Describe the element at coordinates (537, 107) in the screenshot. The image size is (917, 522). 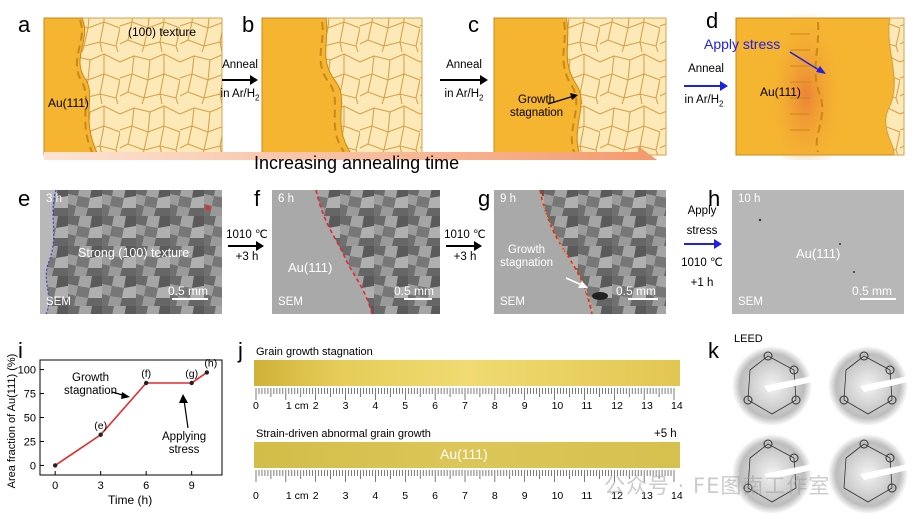
I see `growth-stagnation-label-c: Growth stagnation` at that location.